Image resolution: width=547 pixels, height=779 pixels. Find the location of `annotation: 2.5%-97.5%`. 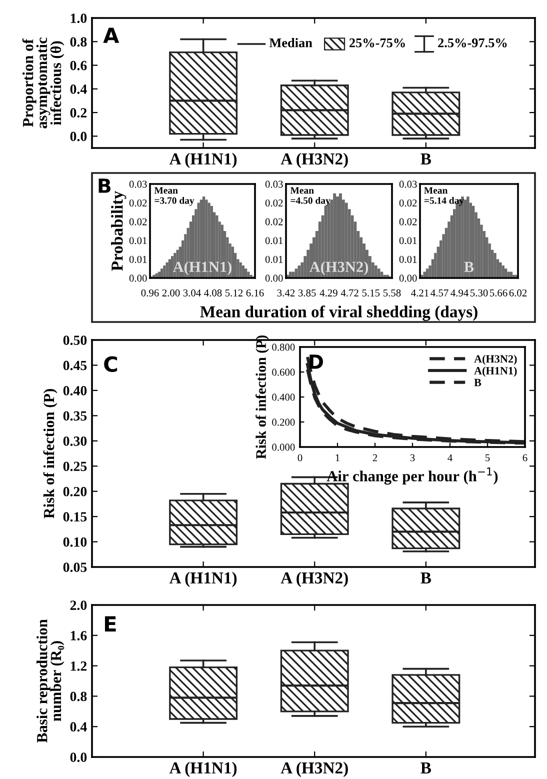

annotation: 2.5%-97.5% is located at coordinates (472, 43).